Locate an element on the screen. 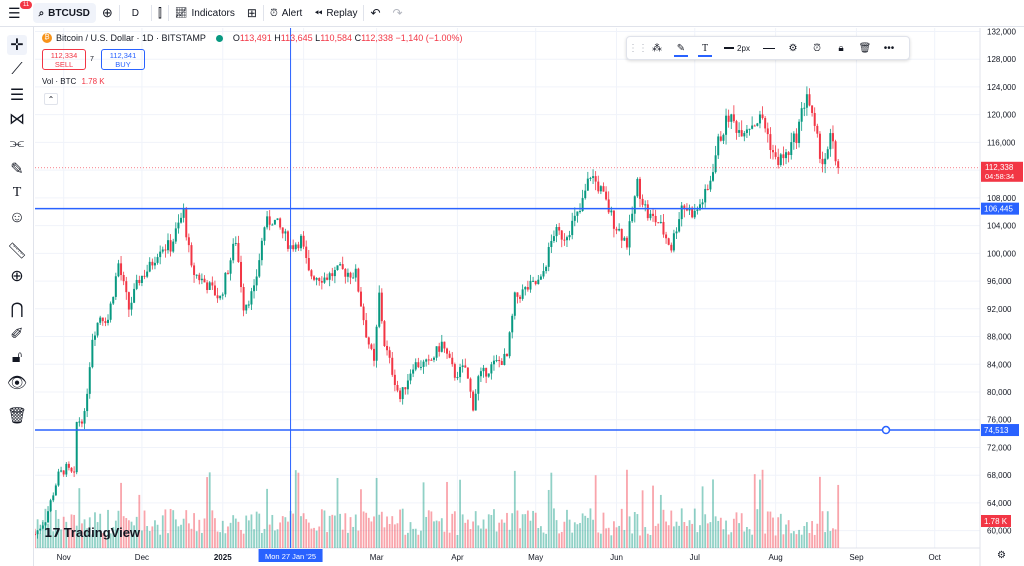 The width and height of the screenshot is (1024, 566). undo-button: ↶ is located at coordinates (375, 13).